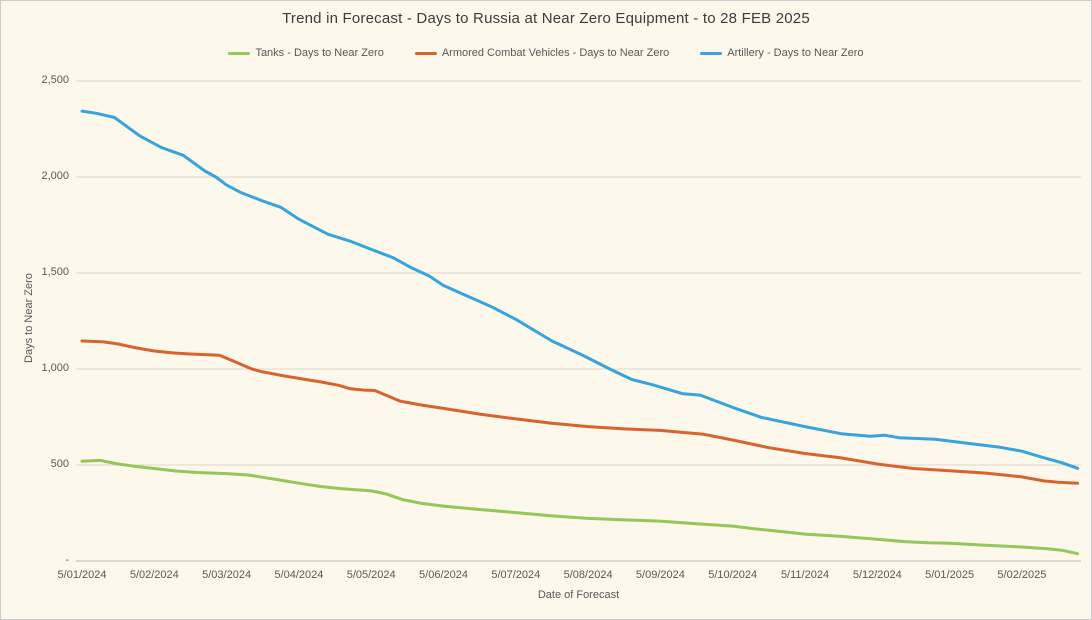 The height and width of the screenshot is (620, 1092). I want to click on legend-label-tanks: Tanks - Days to Near Zero, so click(319, 53).